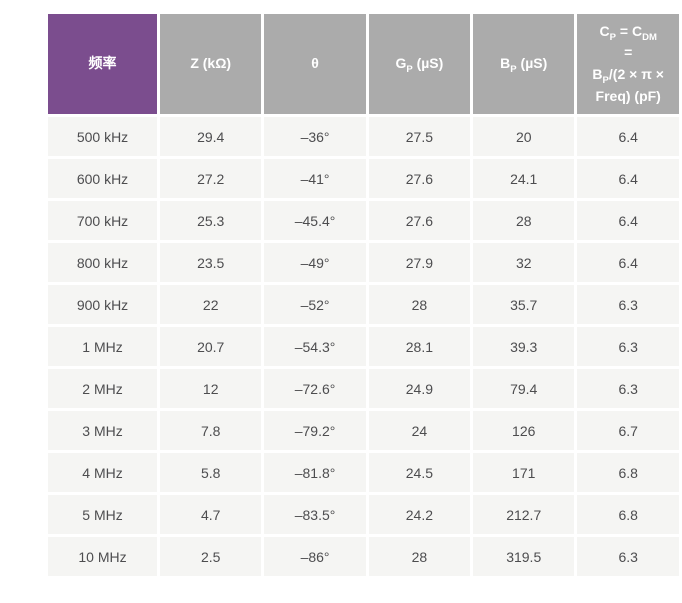 This screenshot has height=603, width=682. What do you see at coordinates (524, 556) in the screenshot?
I see `cell-bp: 319.5` at bounding box center [524, 556].